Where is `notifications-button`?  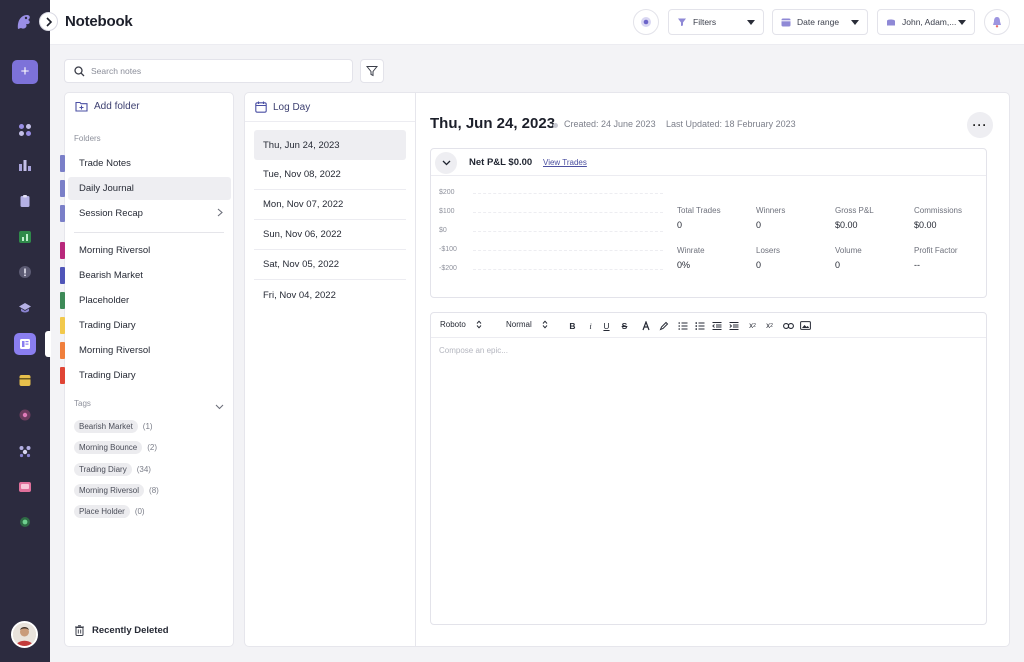 notifications-button is located at coordinates (997, 22).